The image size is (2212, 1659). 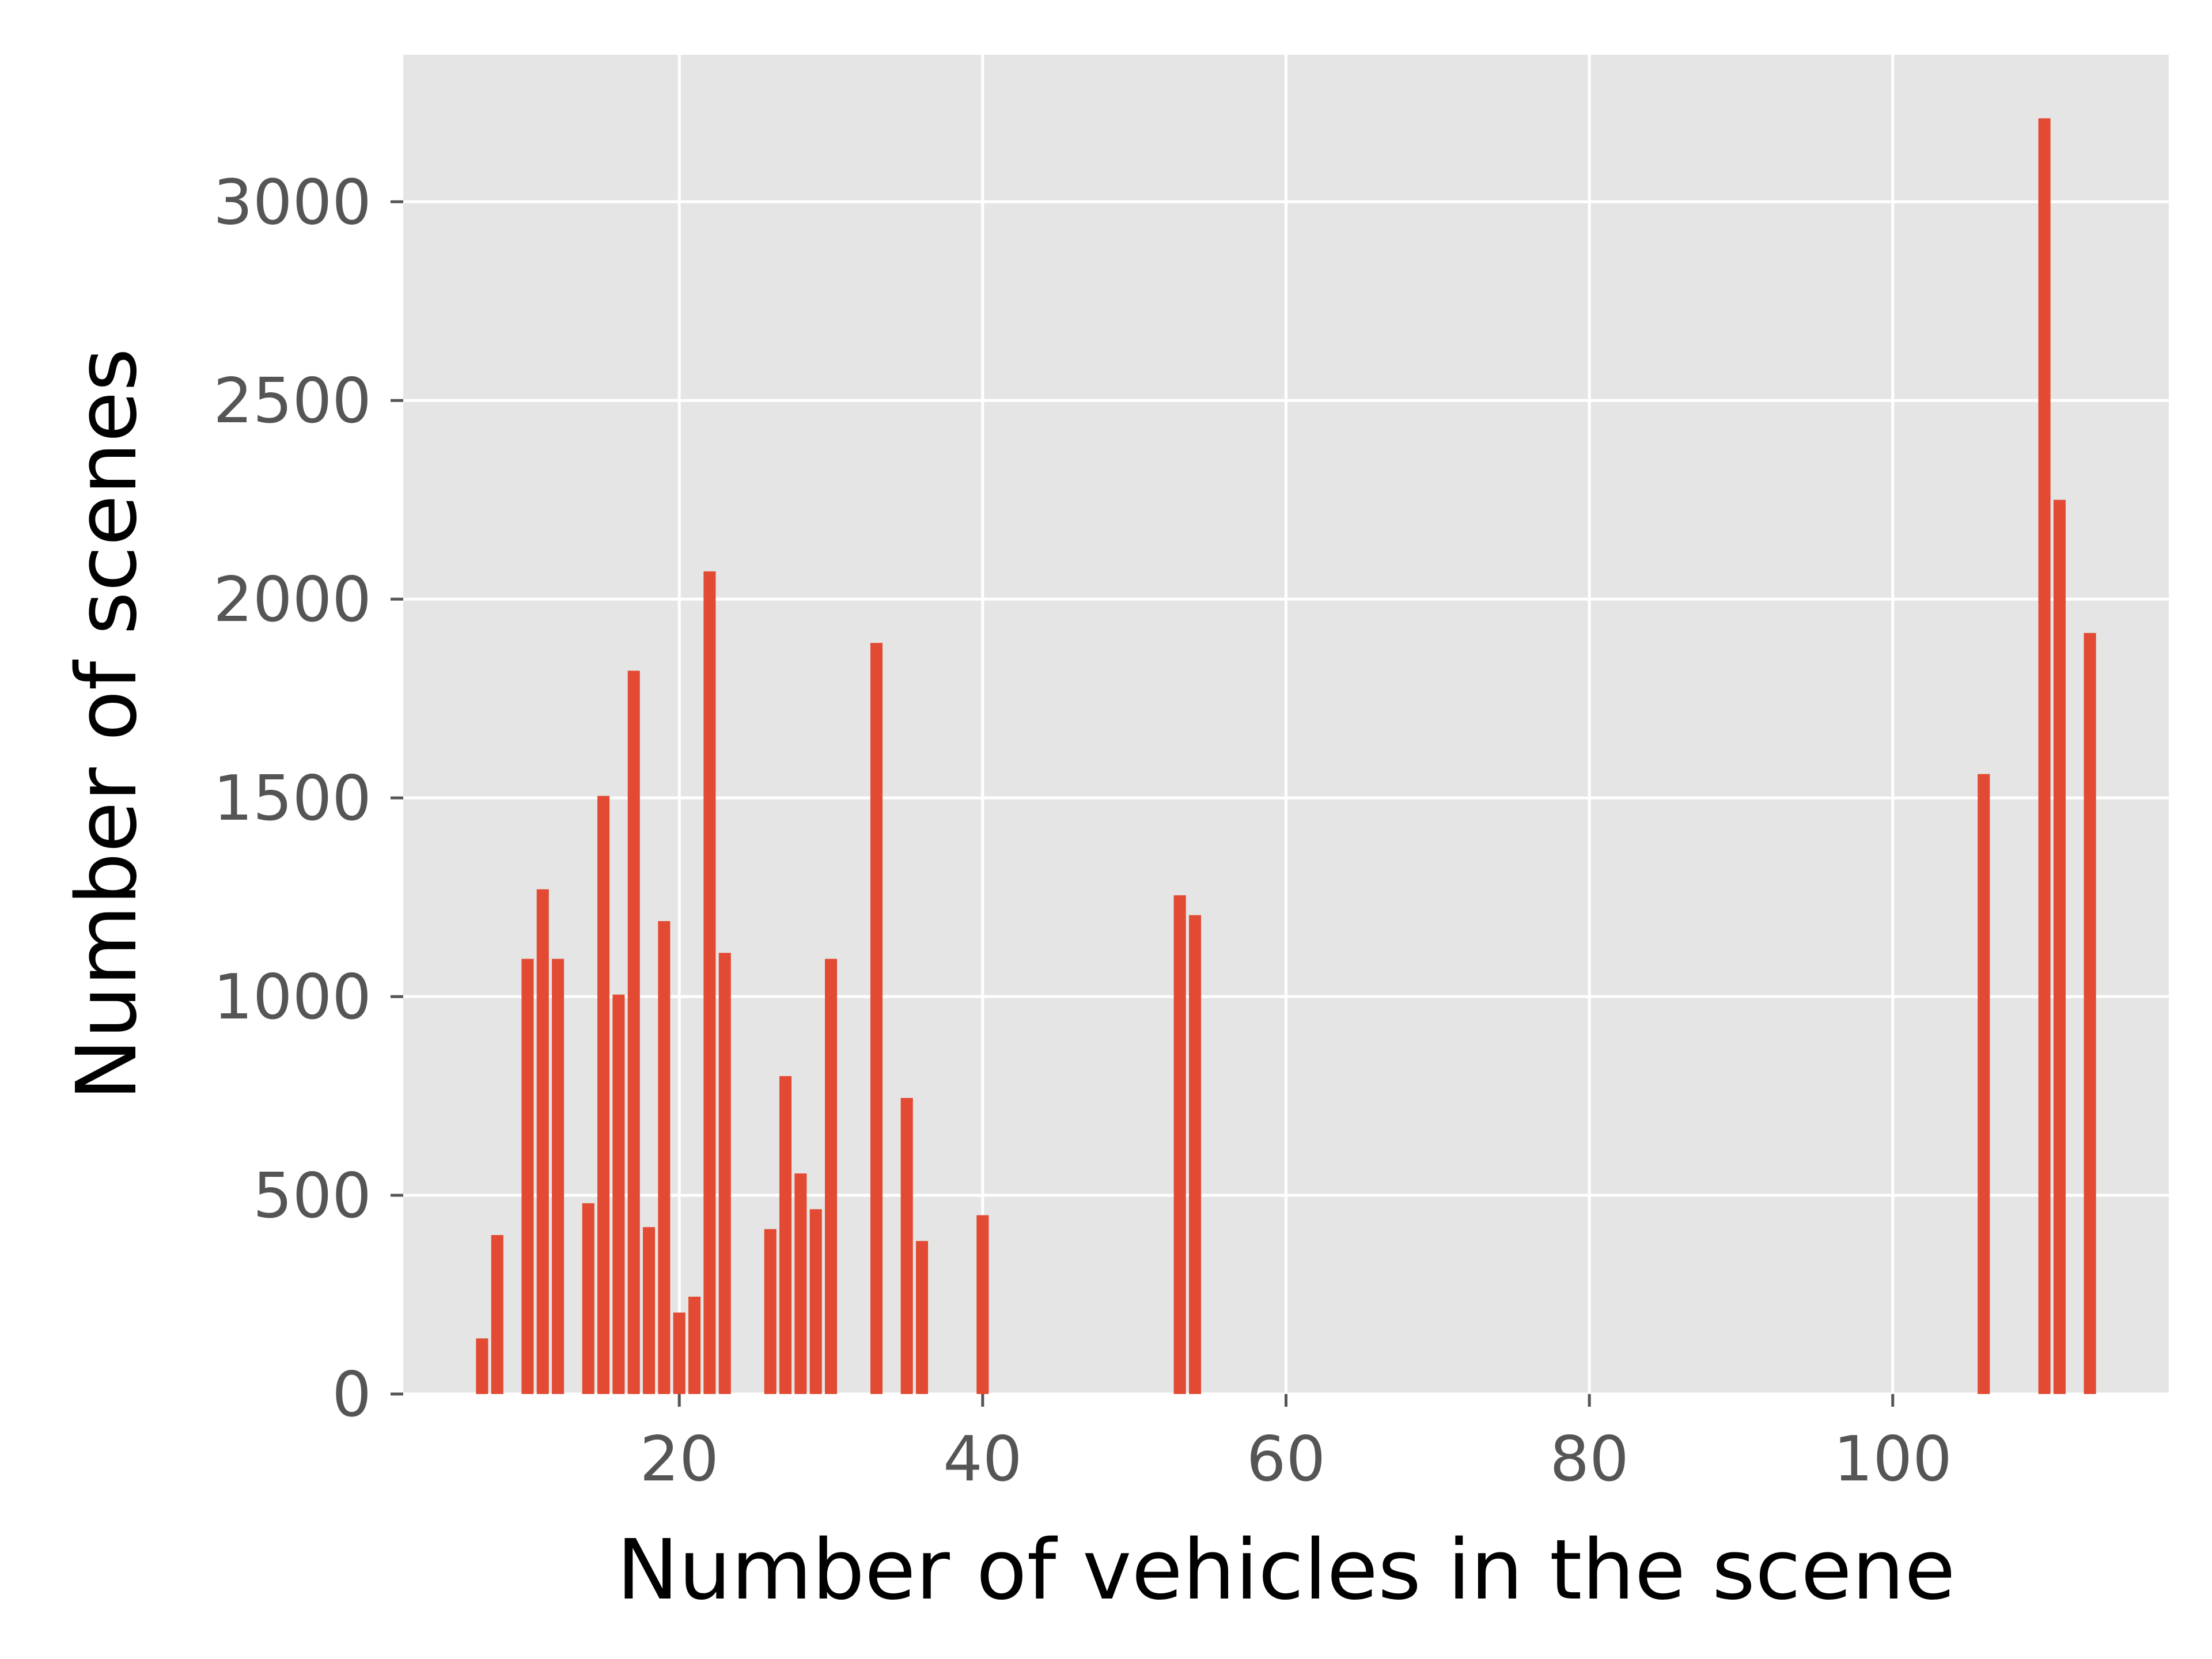 I want to click on y-tick-label: 2000, so click(x=292, y=600).